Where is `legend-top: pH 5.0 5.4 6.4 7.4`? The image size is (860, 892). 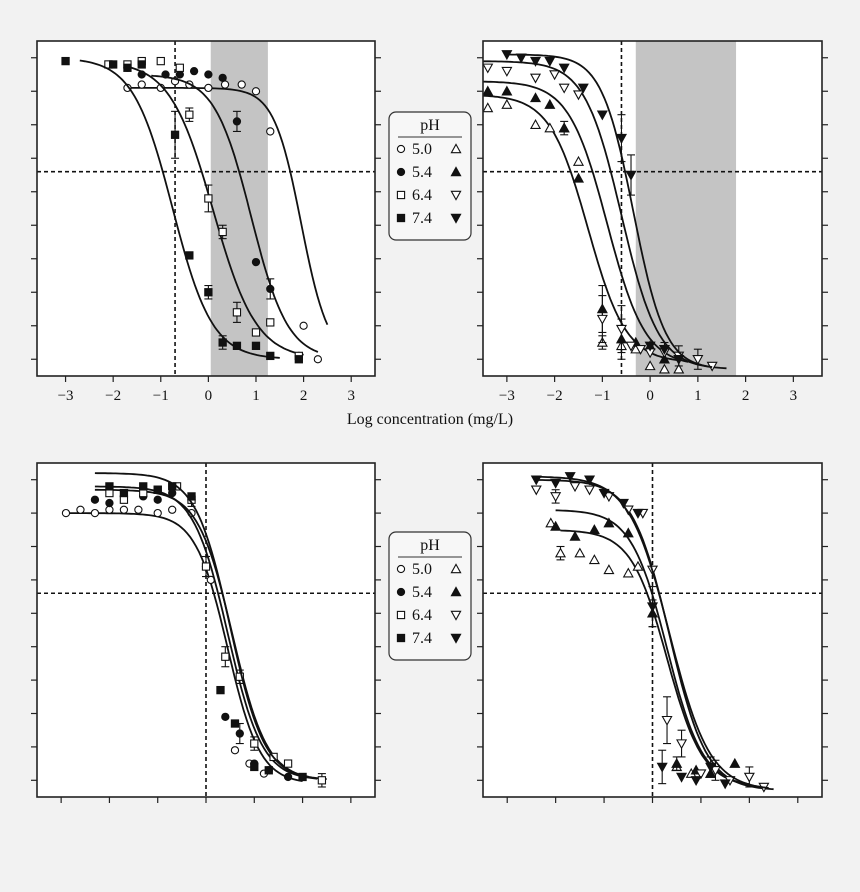 legend-top: pH 5.0 5.4 6.4 7.4 is located at coordinates (430, 176).